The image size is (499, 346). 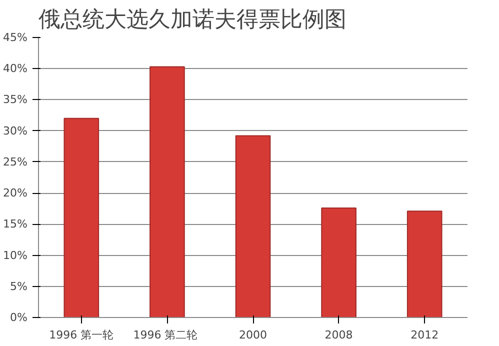 What do you see at coordinates (165, 335) in the screenshot?
I see `x-tick-label: 1996 第二轮` at bounding box center [165, 335].